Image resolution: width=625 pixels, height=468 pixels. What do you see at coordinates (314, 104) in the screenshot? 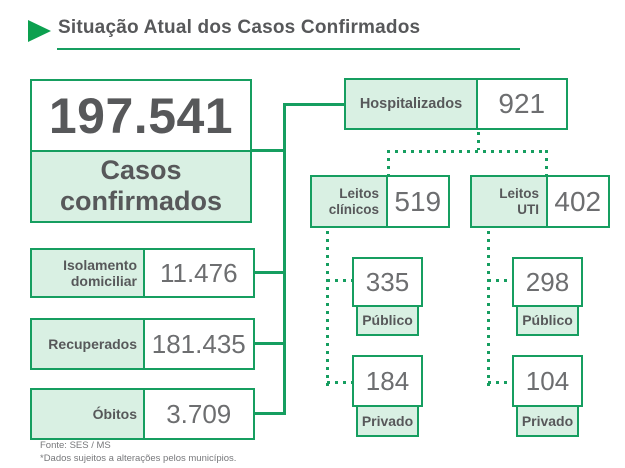
I see `connector-to-hospitalized` at bounding box center [314, 104].